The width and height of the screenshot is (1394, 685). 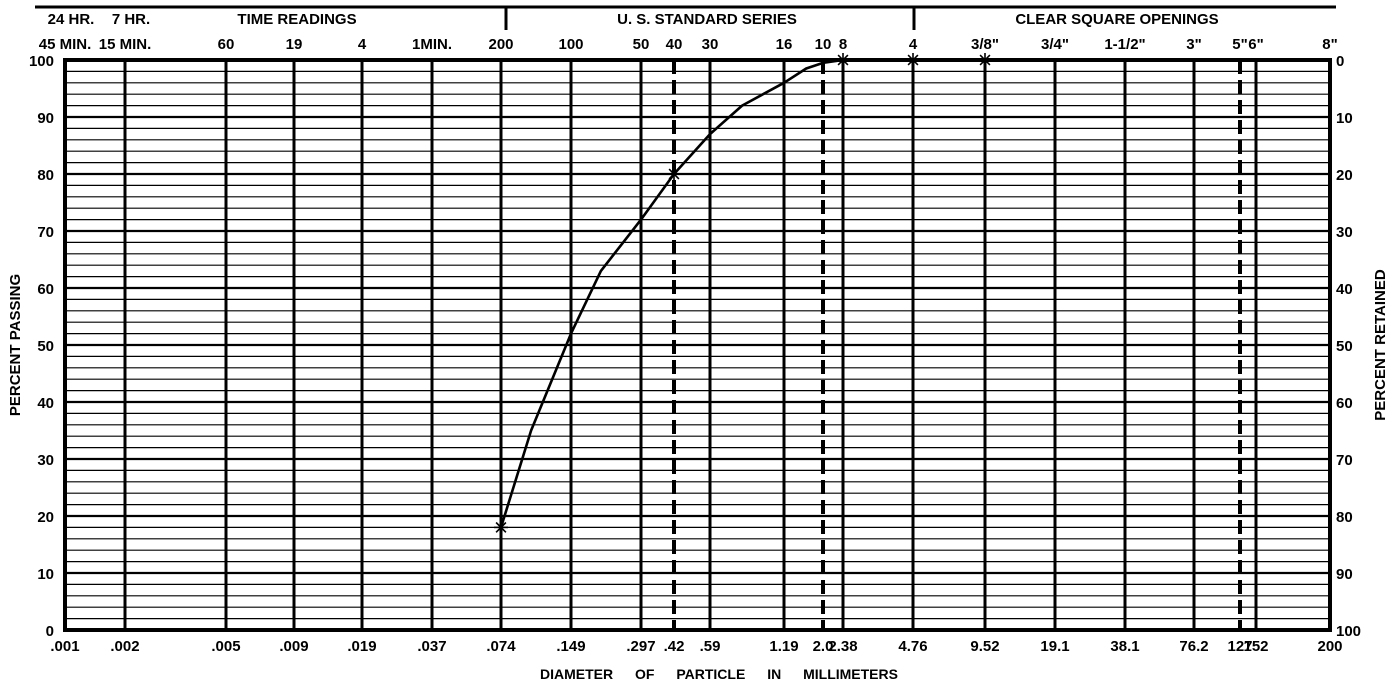 What do you see at coordinates (842, 646) in the screenshot?
I see `x-tick-label: 2.38` at bounding box center [842, 646].